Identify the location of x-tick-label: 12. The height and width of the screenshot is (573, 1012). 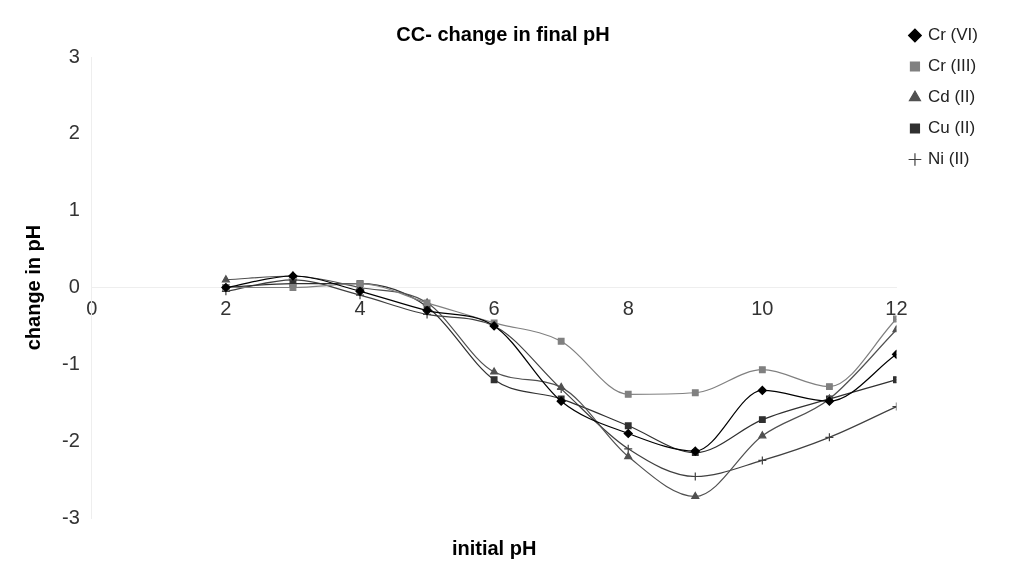
(896, 308).